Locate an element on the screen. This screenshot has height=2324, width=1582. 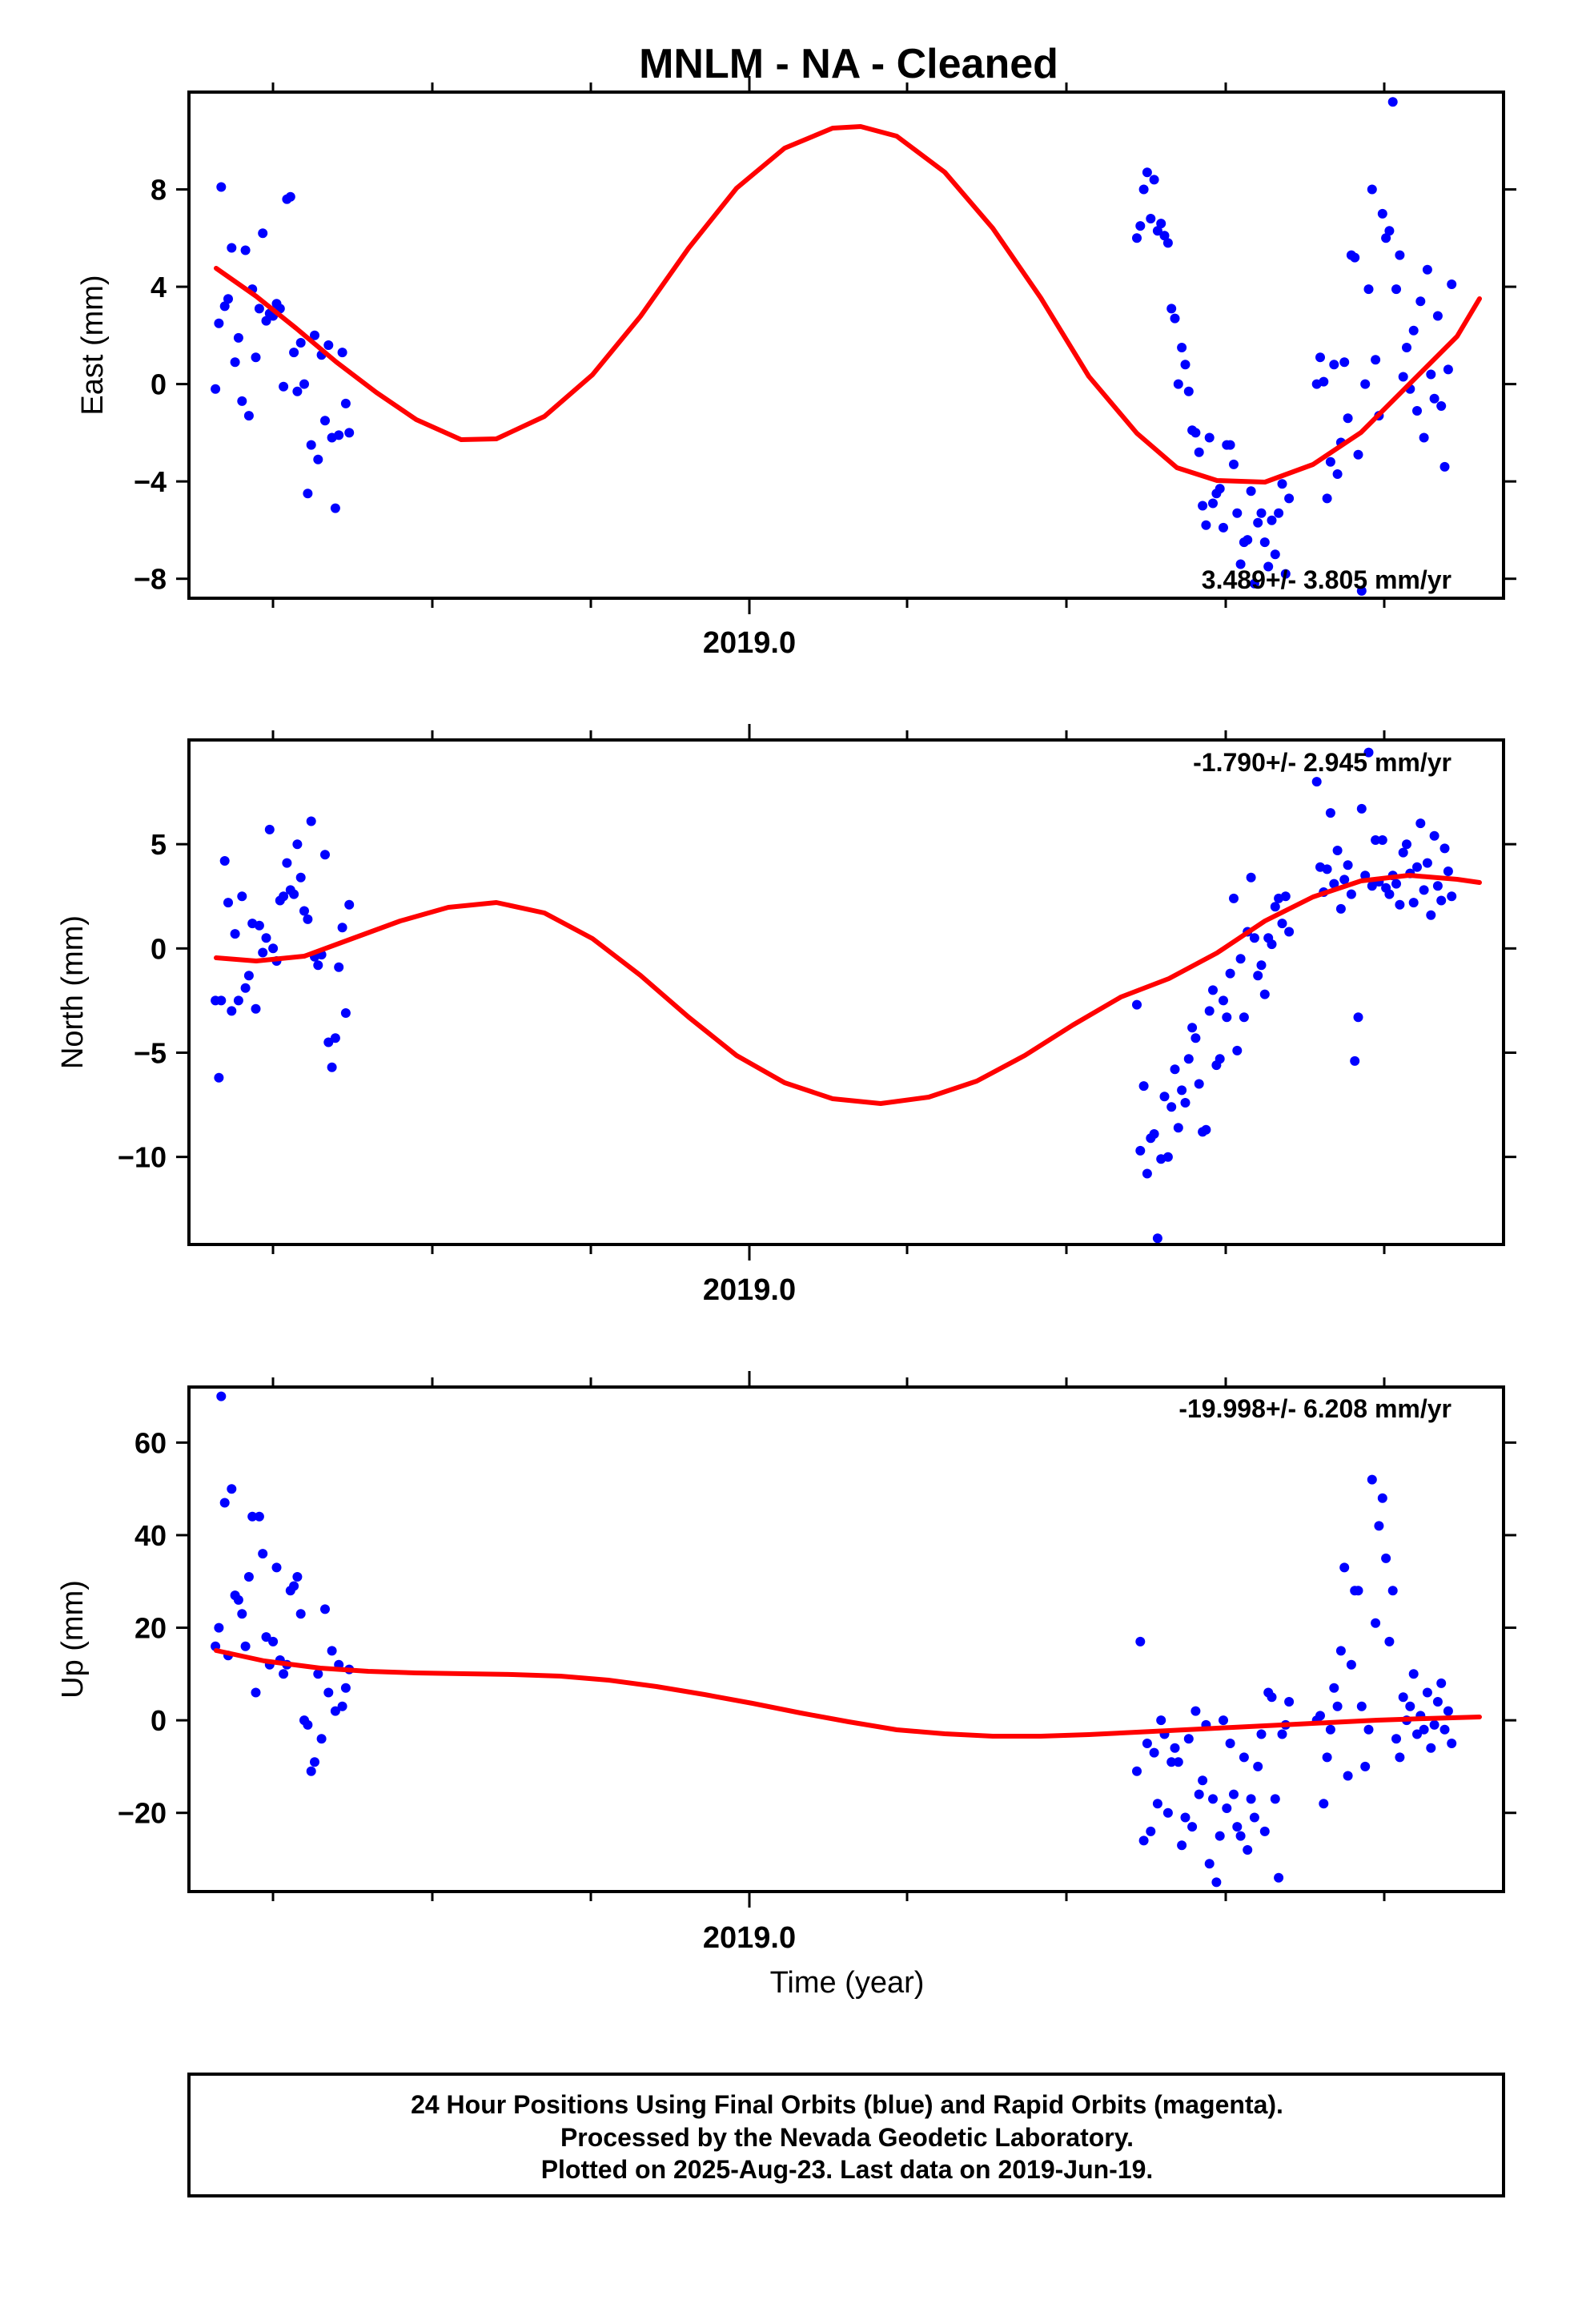
north-model-line is located at coordinates (848, 989).